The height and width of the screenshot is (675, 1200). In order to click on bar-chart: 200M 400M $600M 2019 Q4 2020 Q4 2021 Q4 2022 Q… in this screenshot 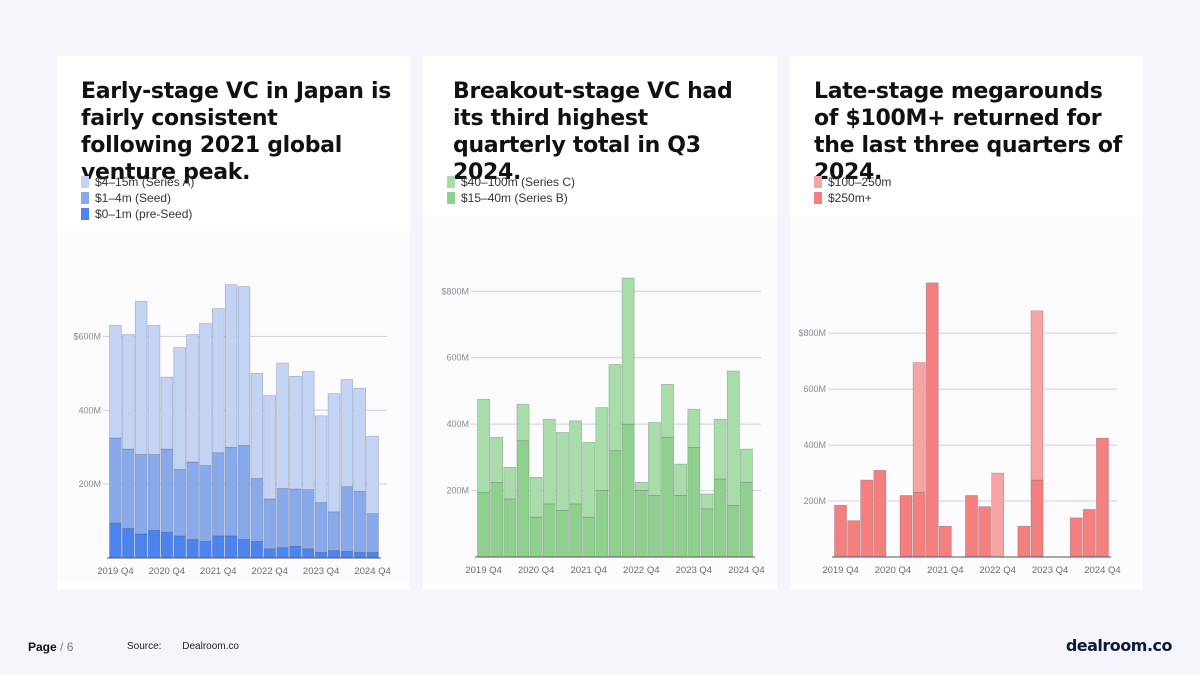, I will do `click(232, 430)`.